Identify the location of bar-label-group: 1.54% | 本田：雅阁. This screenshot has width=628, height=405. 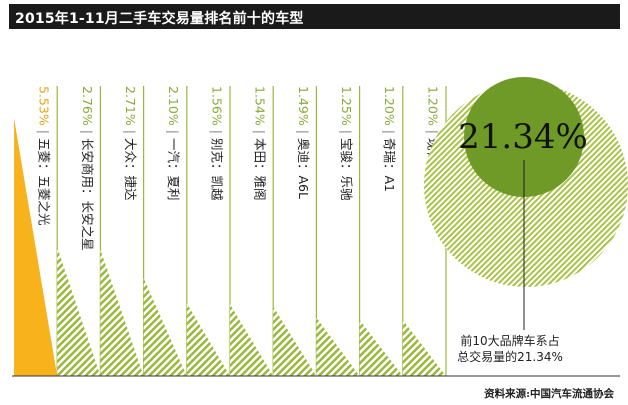
(260, 143).